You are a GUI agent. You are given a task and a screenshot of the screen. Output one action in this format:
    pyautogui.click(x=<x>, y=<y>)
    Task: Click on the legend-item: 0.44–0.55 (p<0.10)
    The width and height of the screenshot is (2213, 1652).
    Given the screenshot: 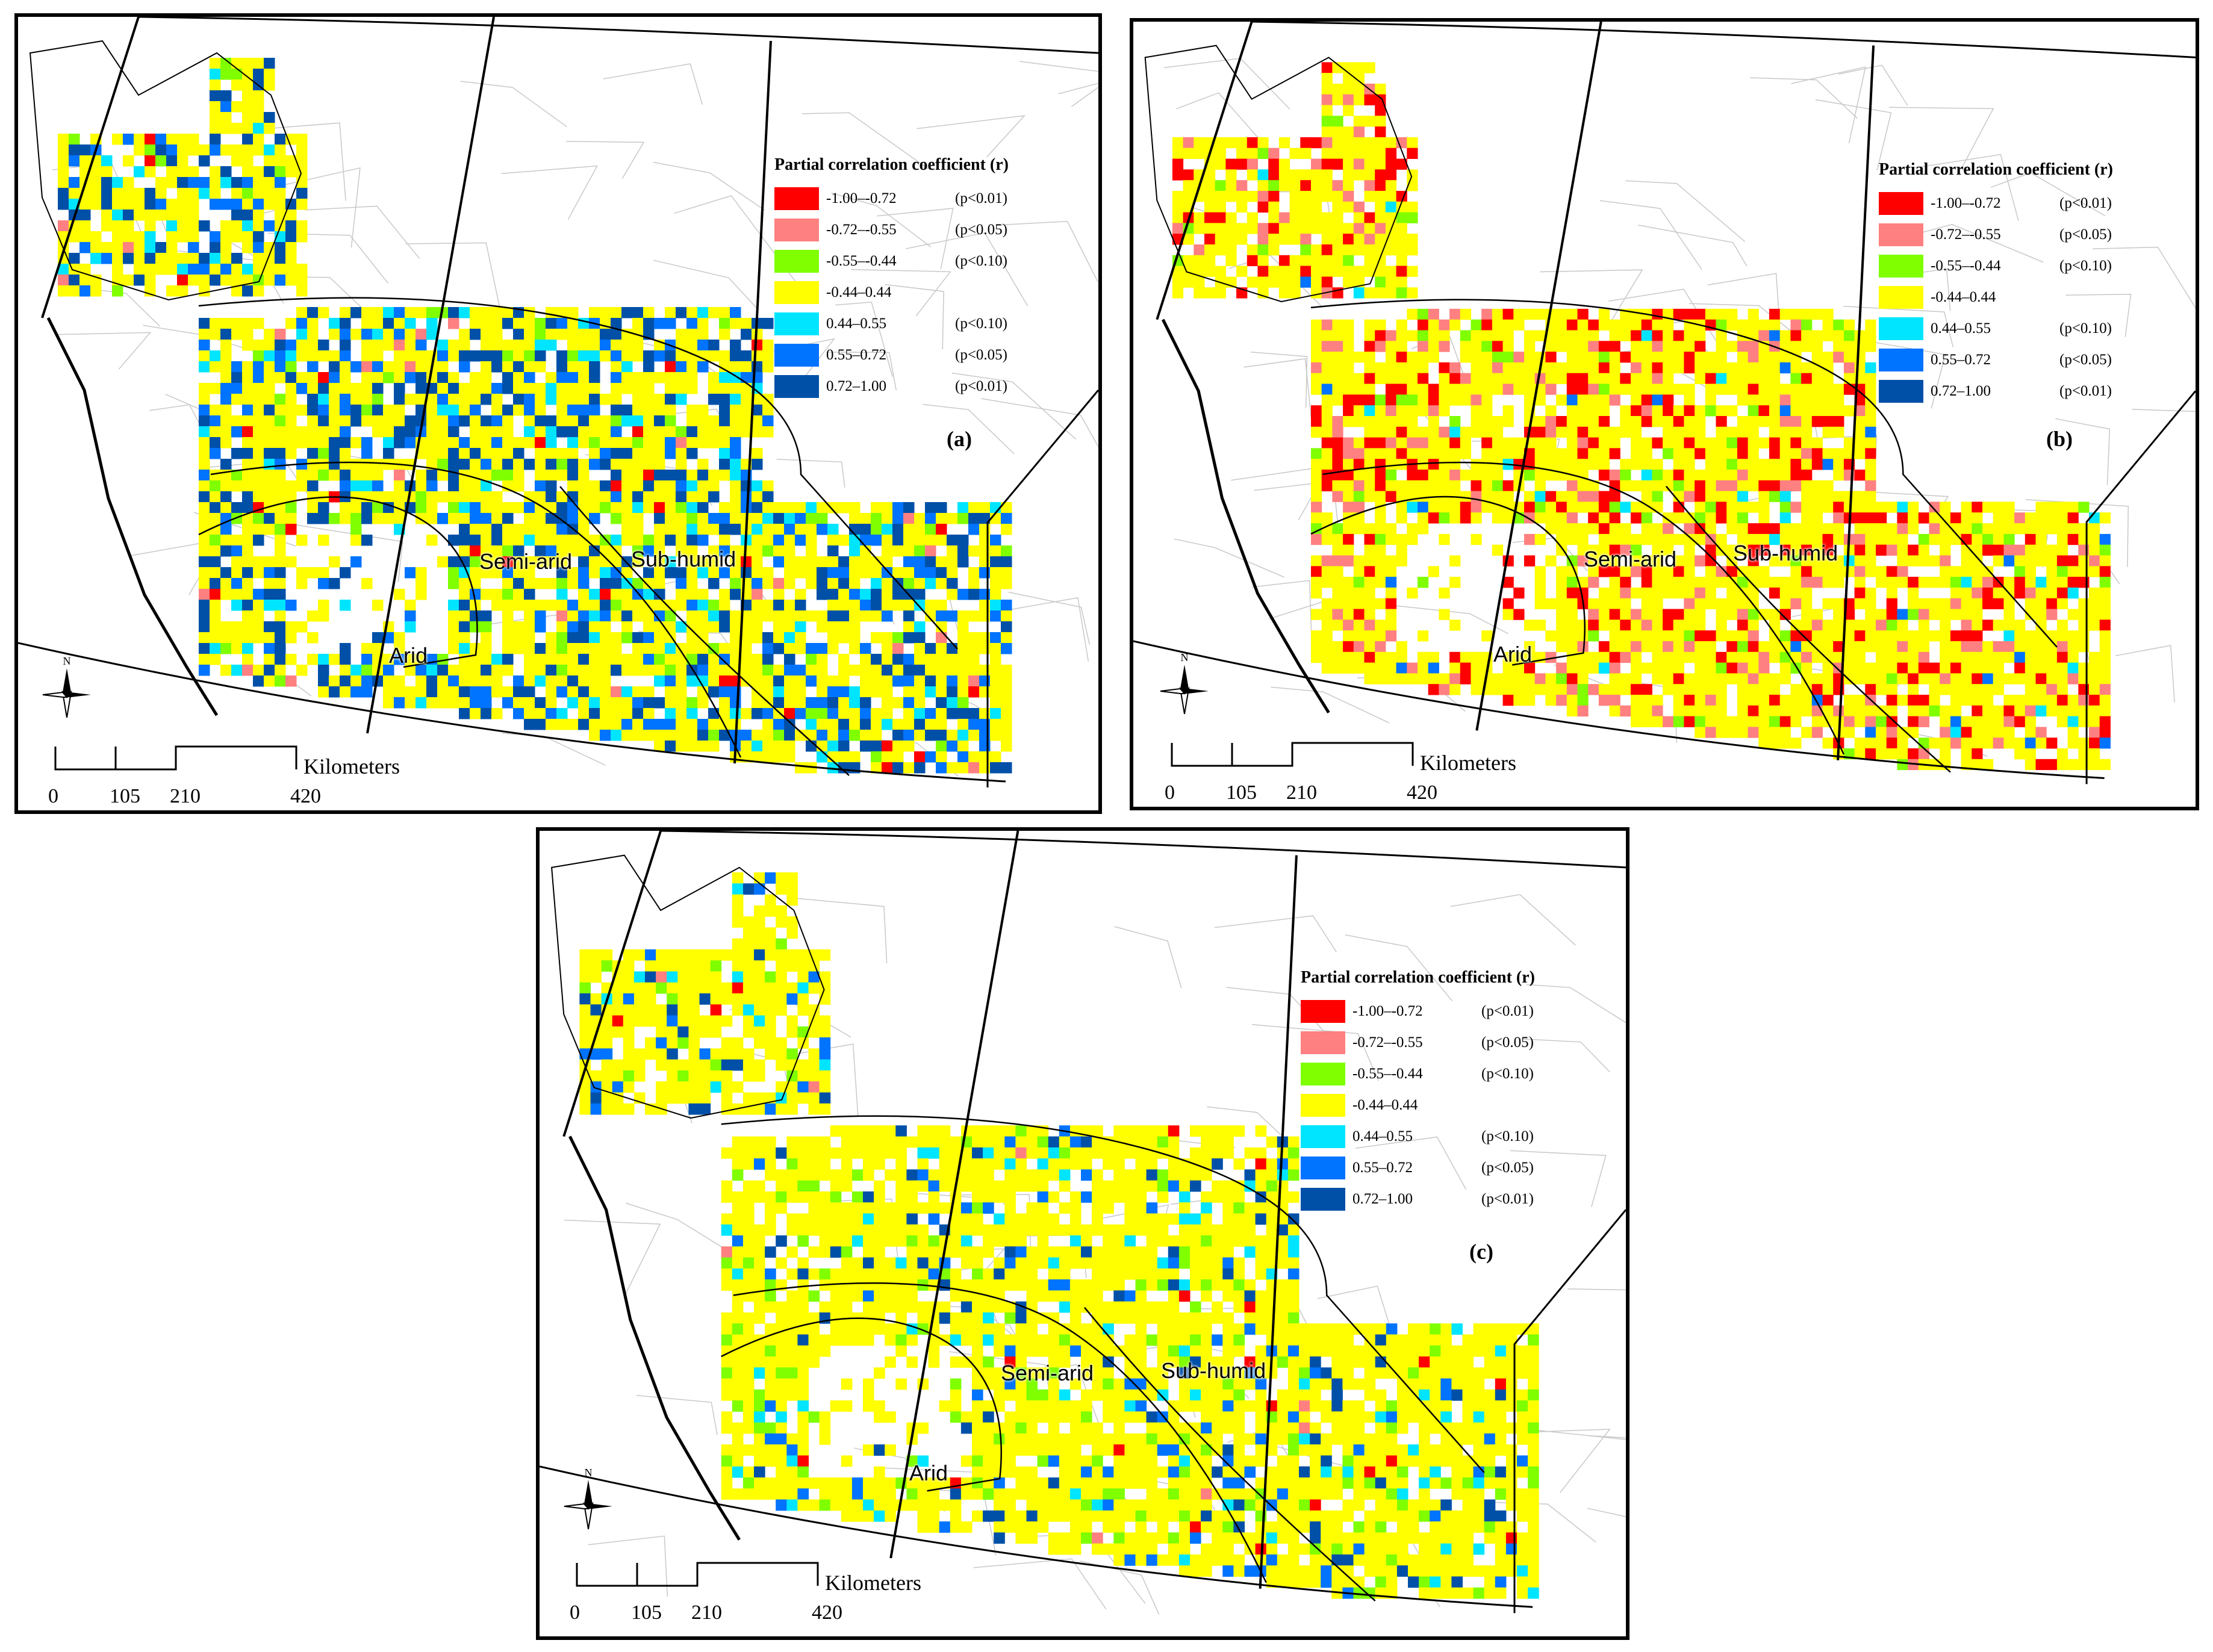 What is the action you would take?
    pyautogui.click(x=891, y=324)
    